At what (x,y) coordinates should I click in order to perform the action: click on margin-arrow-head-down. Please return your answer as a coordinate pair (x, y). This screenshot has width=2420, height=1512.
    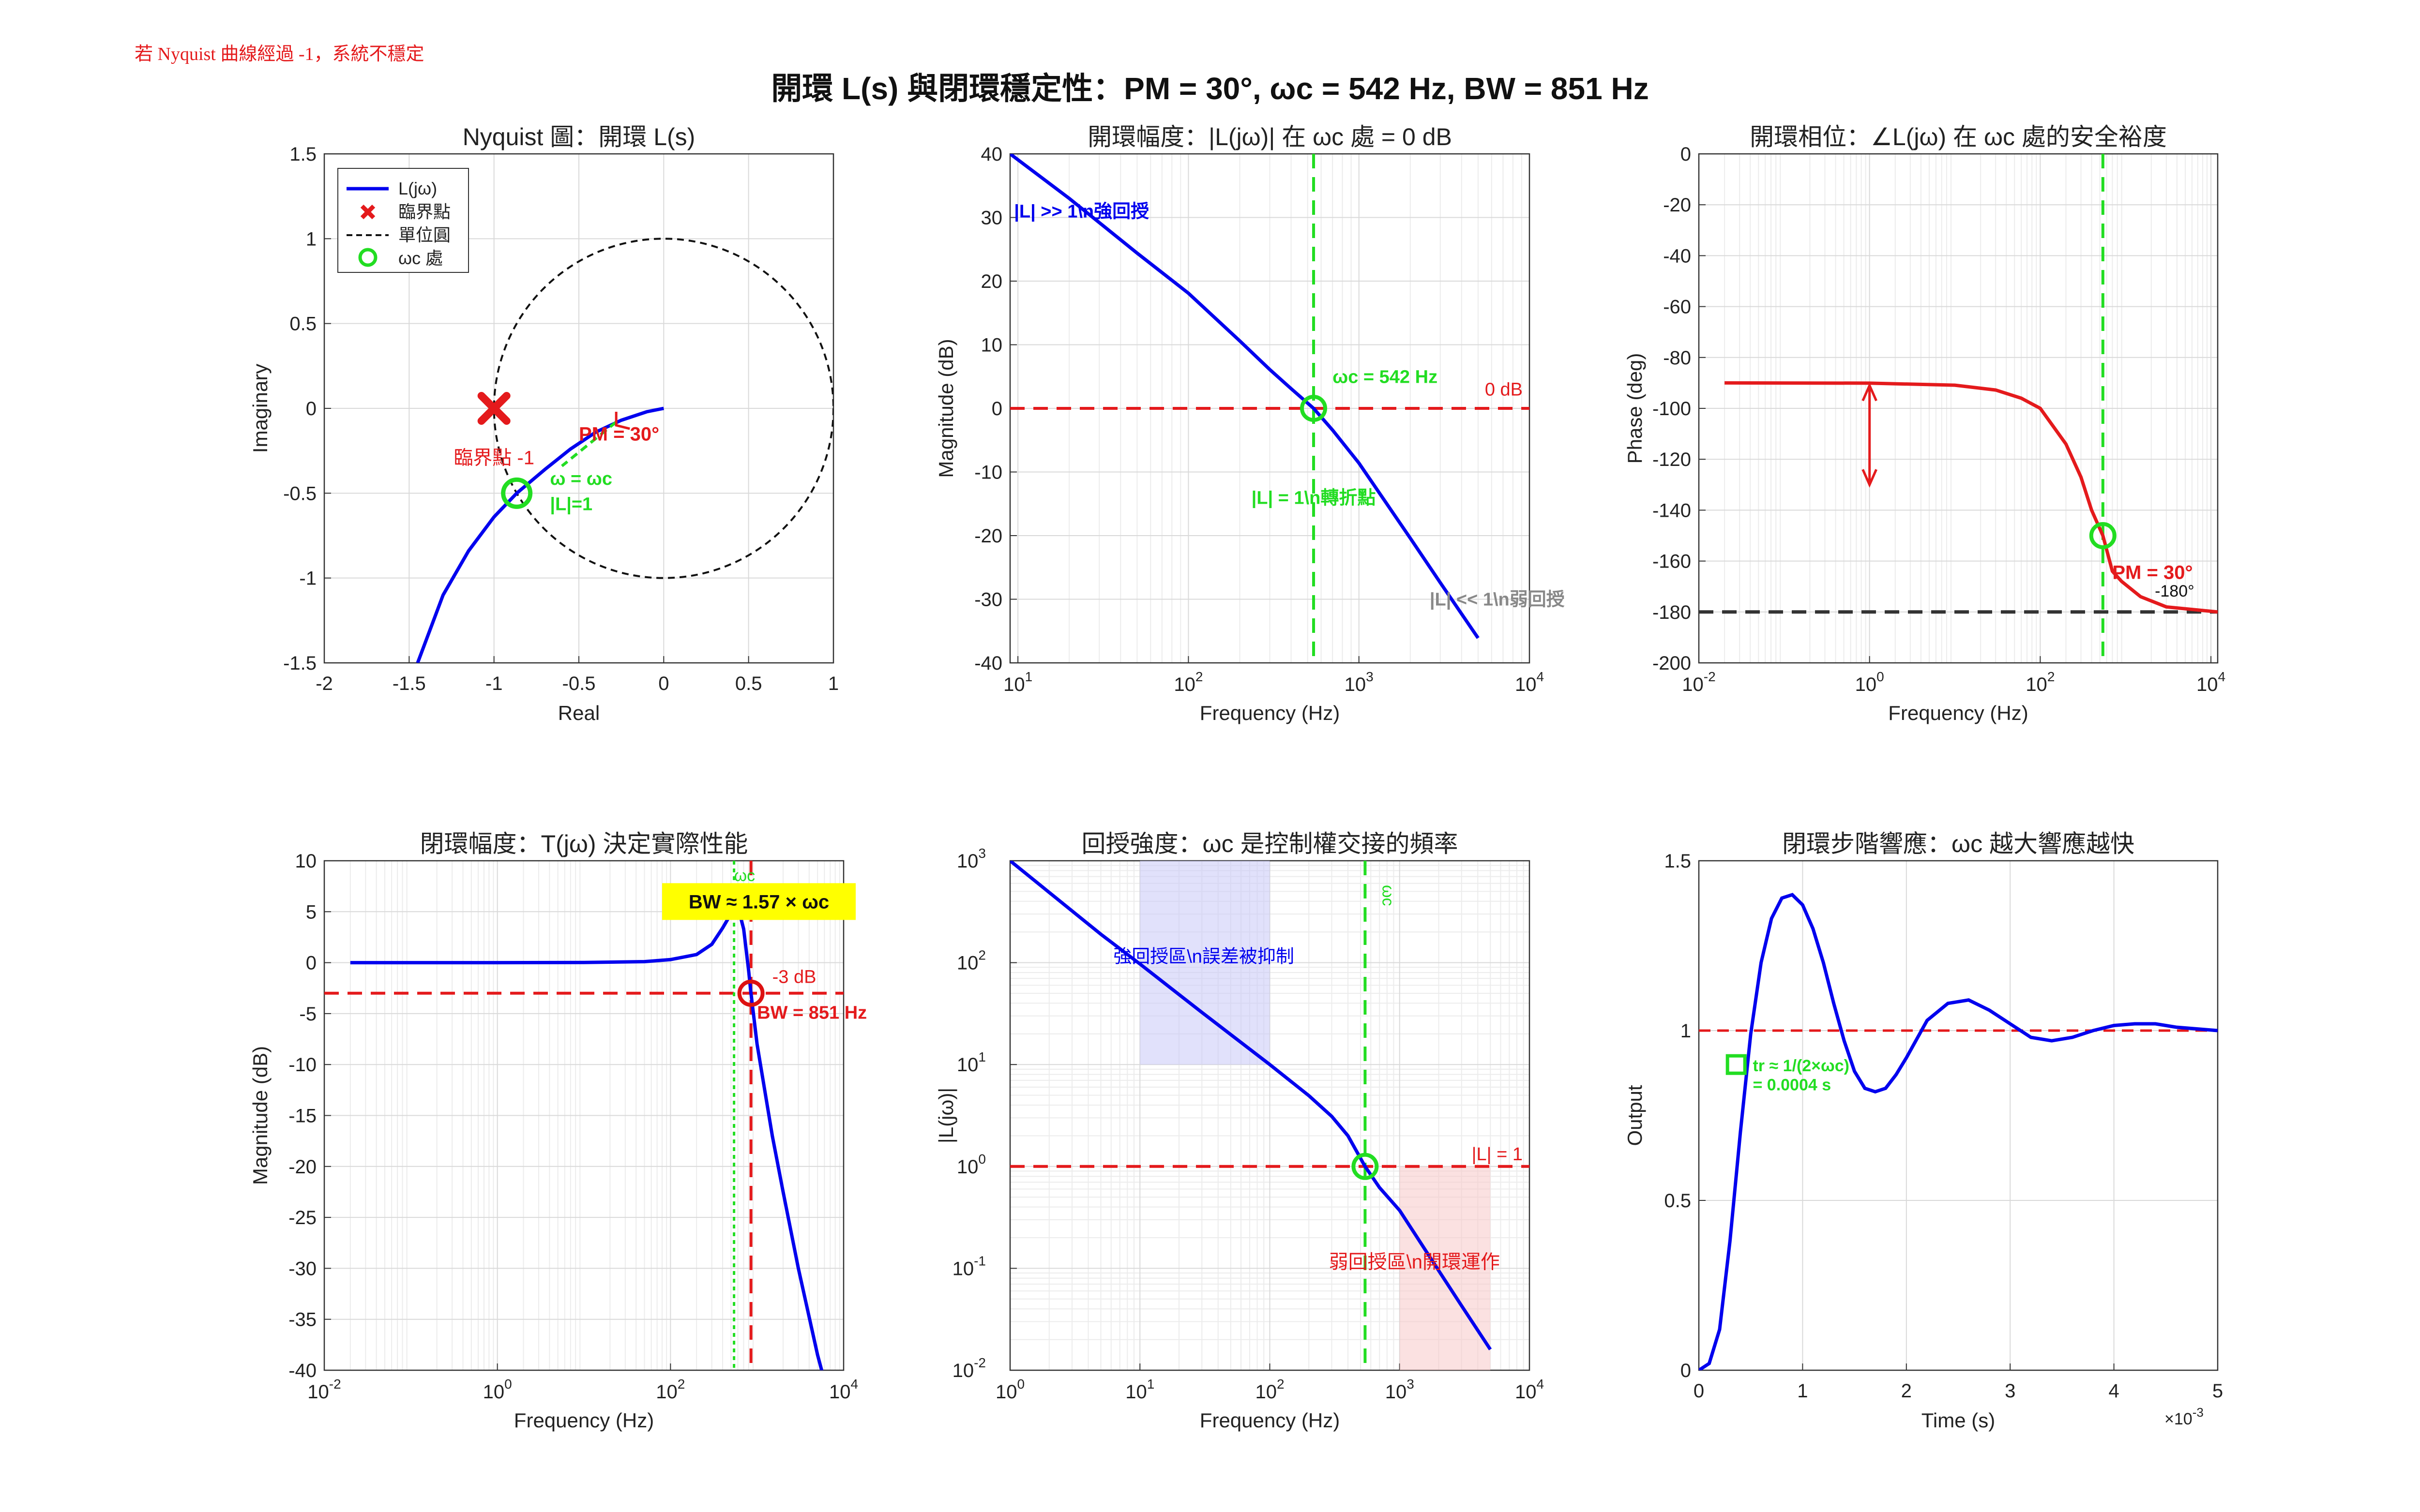
    Looking at the image, I should click on (1869, 479).